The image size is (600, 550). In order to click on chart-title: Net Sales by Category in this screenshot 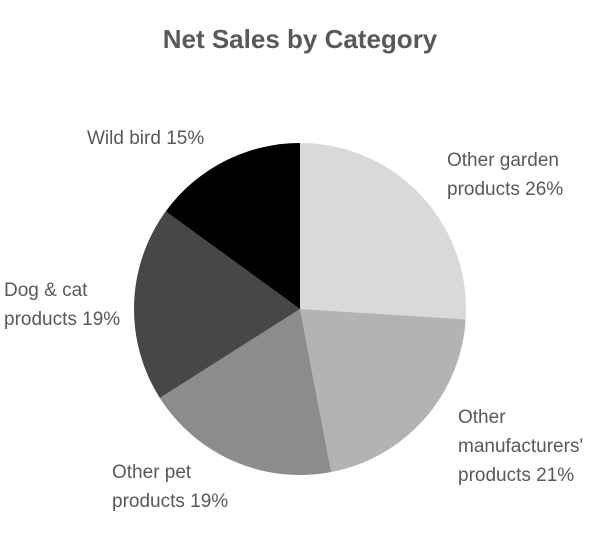, I will do `click(300, 39)`.